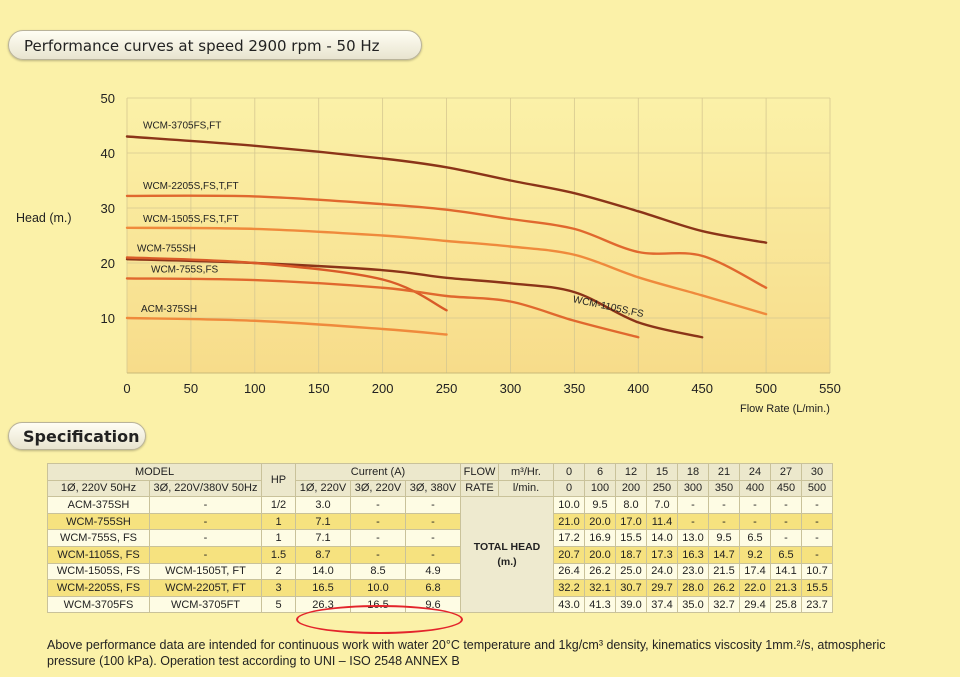  I want to click on head-cell: 23.0, so click(693, 571).